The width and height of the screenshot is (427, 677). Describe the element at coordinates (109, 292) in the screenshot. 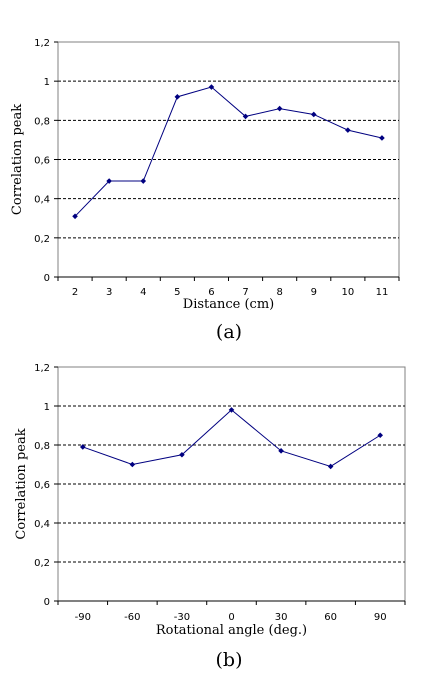

I see `x-tick-label: 3` at that location.